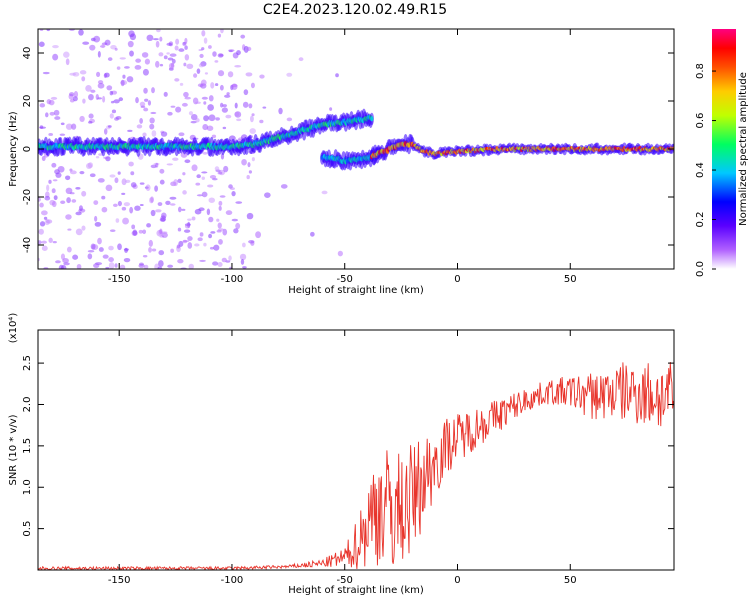 Image resolution: width=750 pixels, height=600 pixels. What do you see at coordinates (724, 149) in the screenshot?
I see `colorbar-gradient` at bounding box center [724, 149].